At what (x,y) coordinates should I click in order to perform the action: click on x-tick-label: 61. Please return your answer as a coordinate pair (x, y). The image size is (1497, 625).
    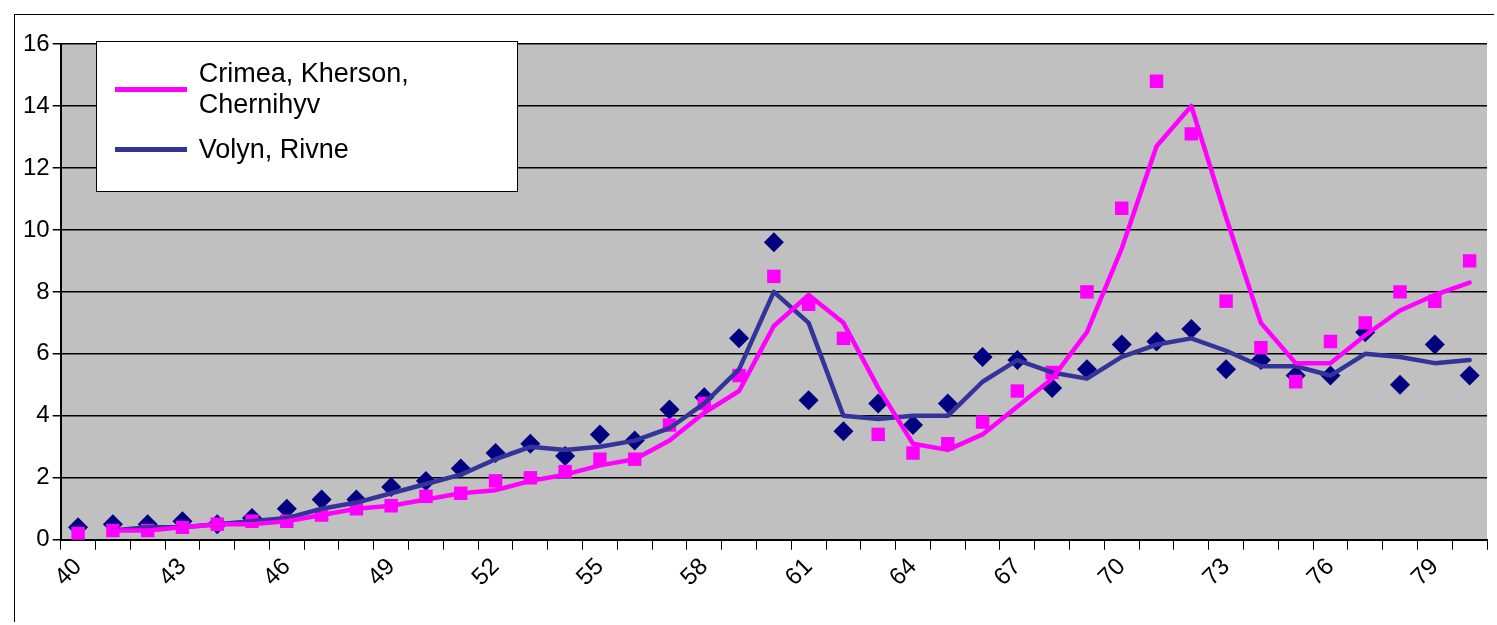
    Looking at the image, I should click on (797, 571).